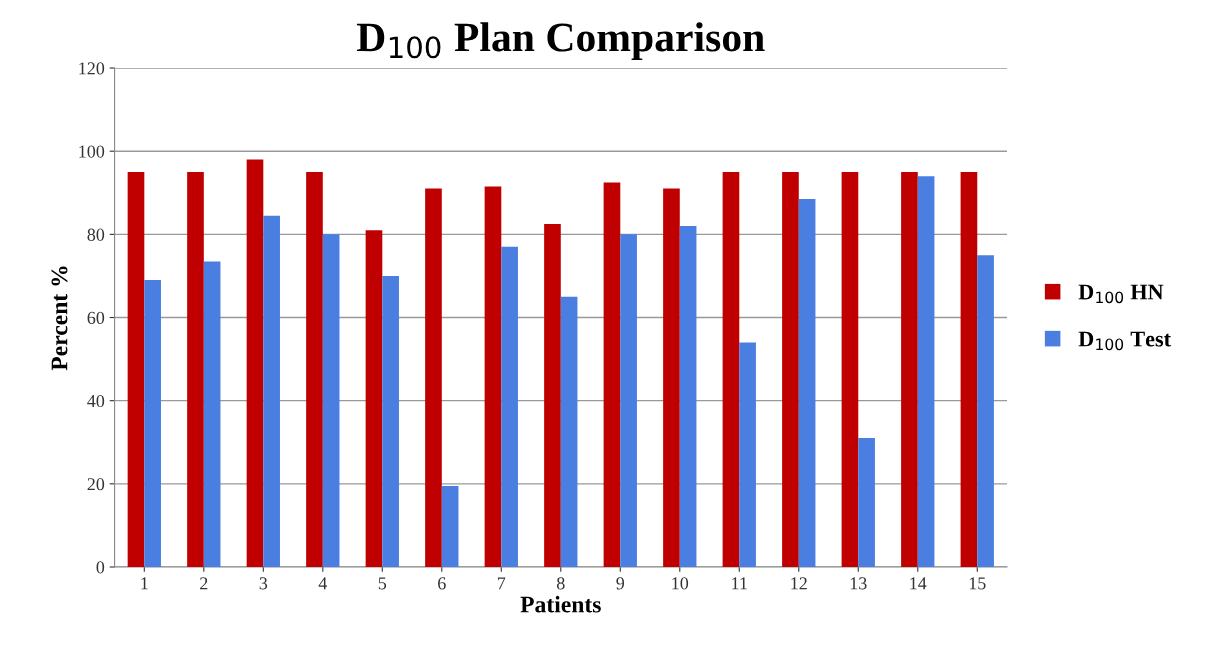 Image resolution: width=1206 pixels, height=648 pixels. I want to click on legend-label: D$_{100}$ HN, so click(1121, 294).